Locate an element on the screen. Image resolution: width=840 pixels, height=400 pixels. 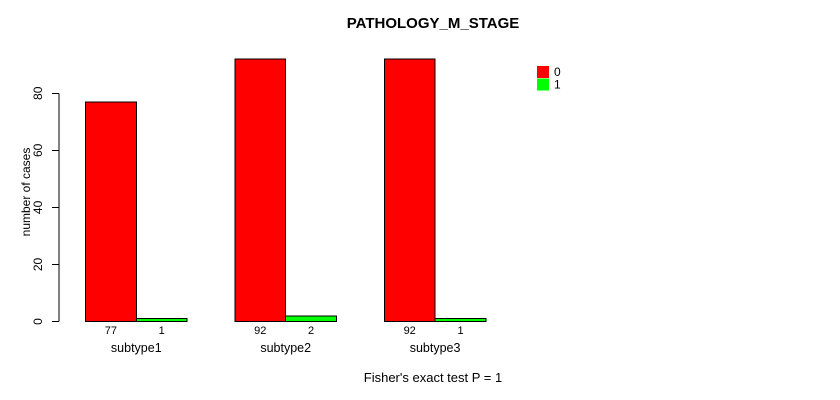
value-label-0-subtype1: 77 is located at coordinates (111, 331).